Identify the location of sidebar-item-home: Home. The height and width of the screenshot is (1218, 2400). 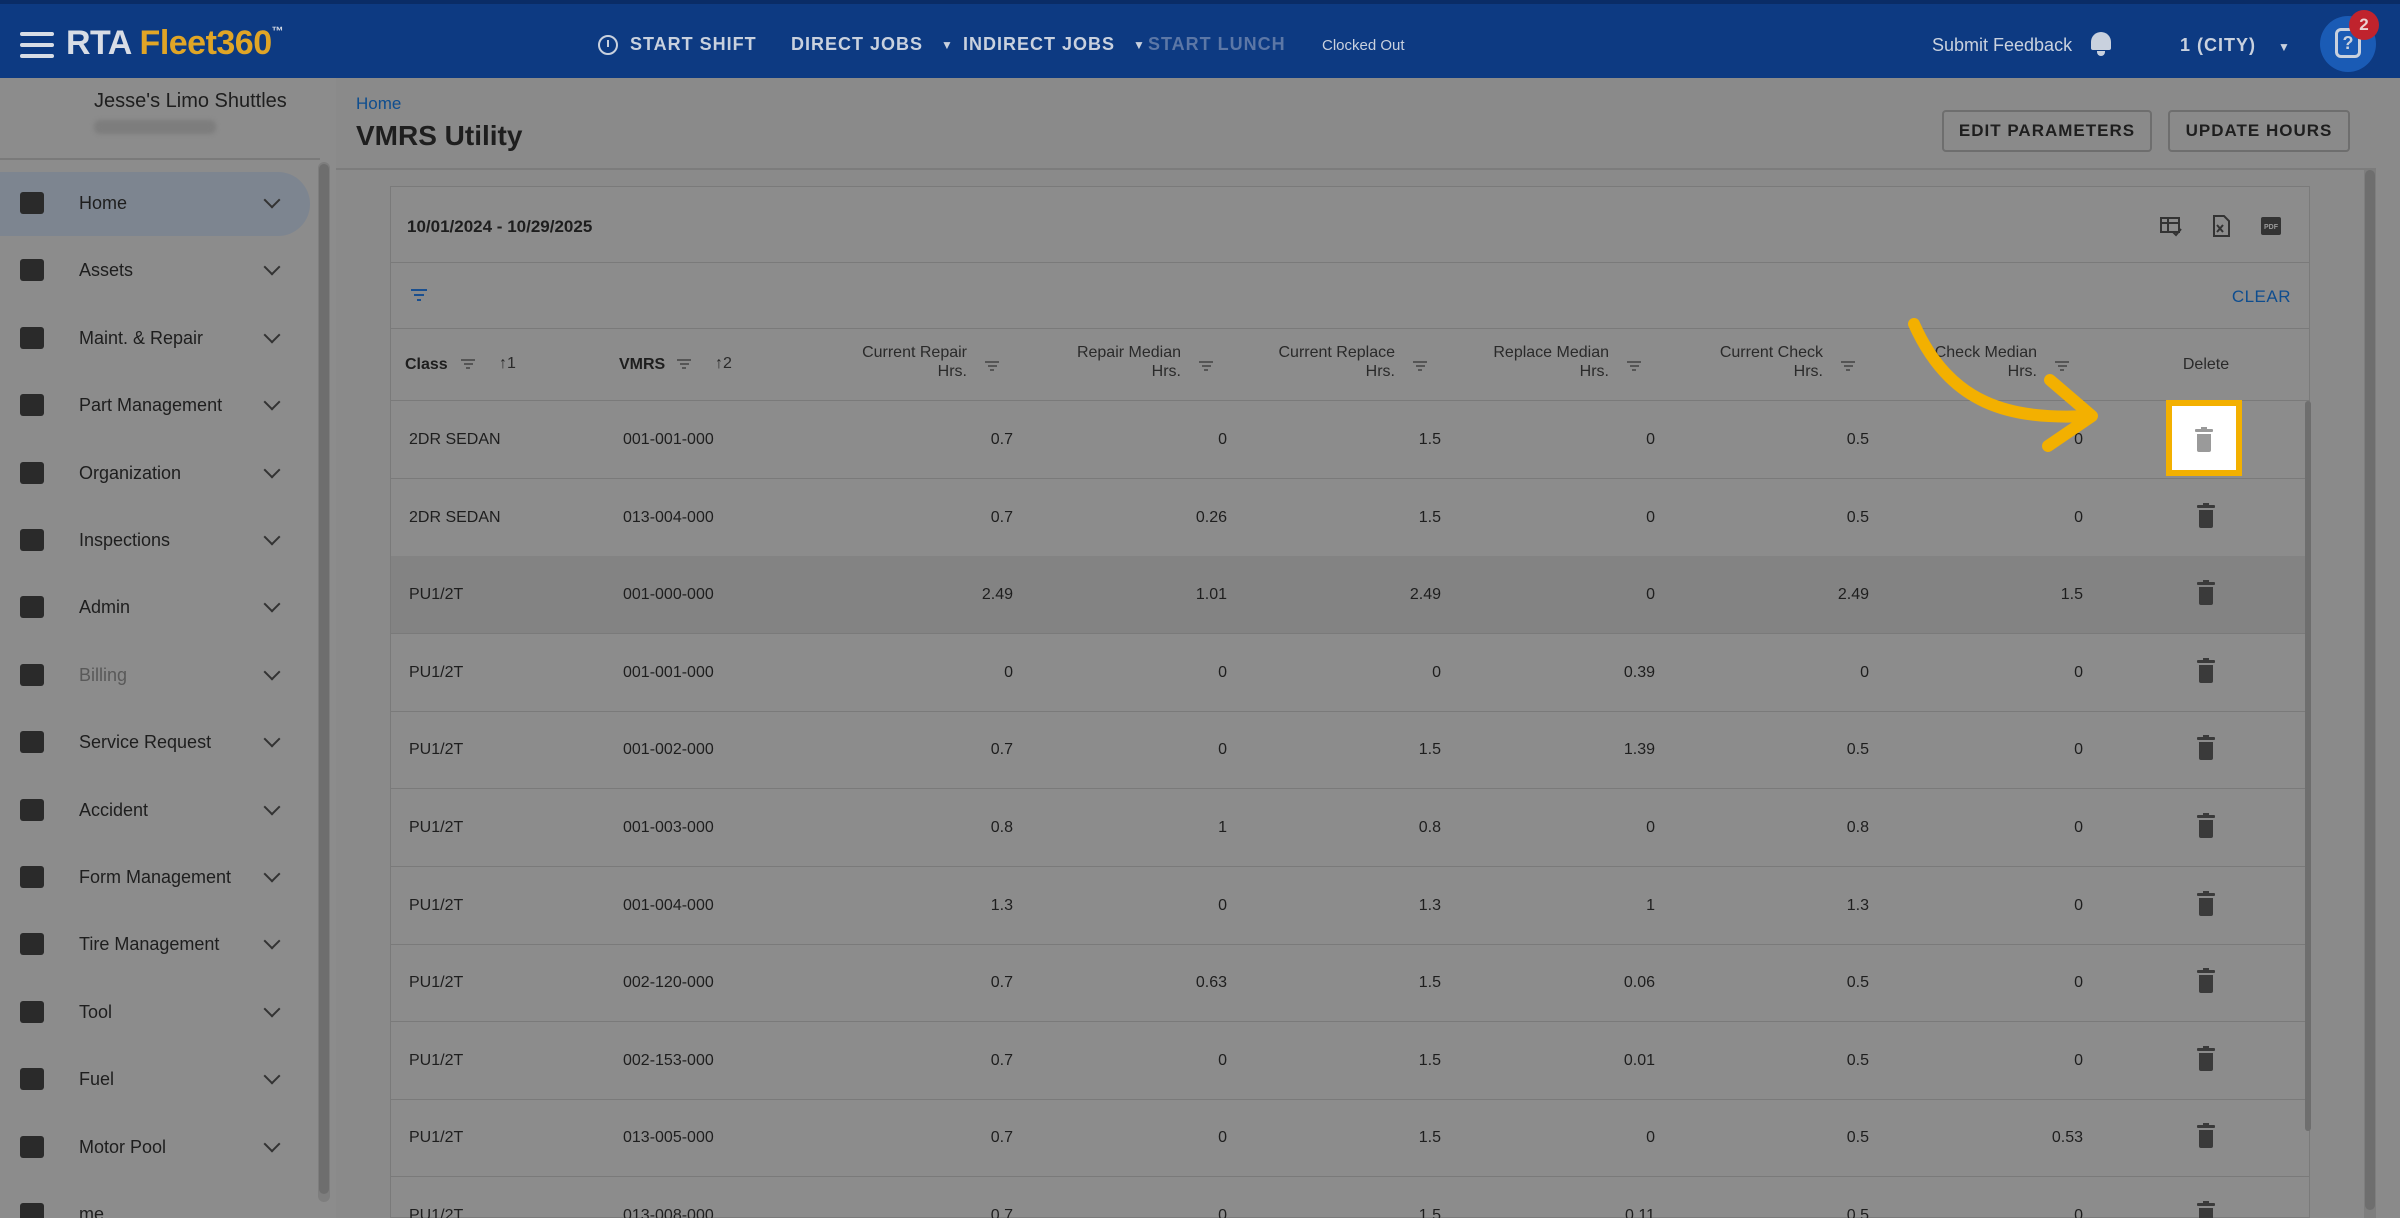
(155, 204).